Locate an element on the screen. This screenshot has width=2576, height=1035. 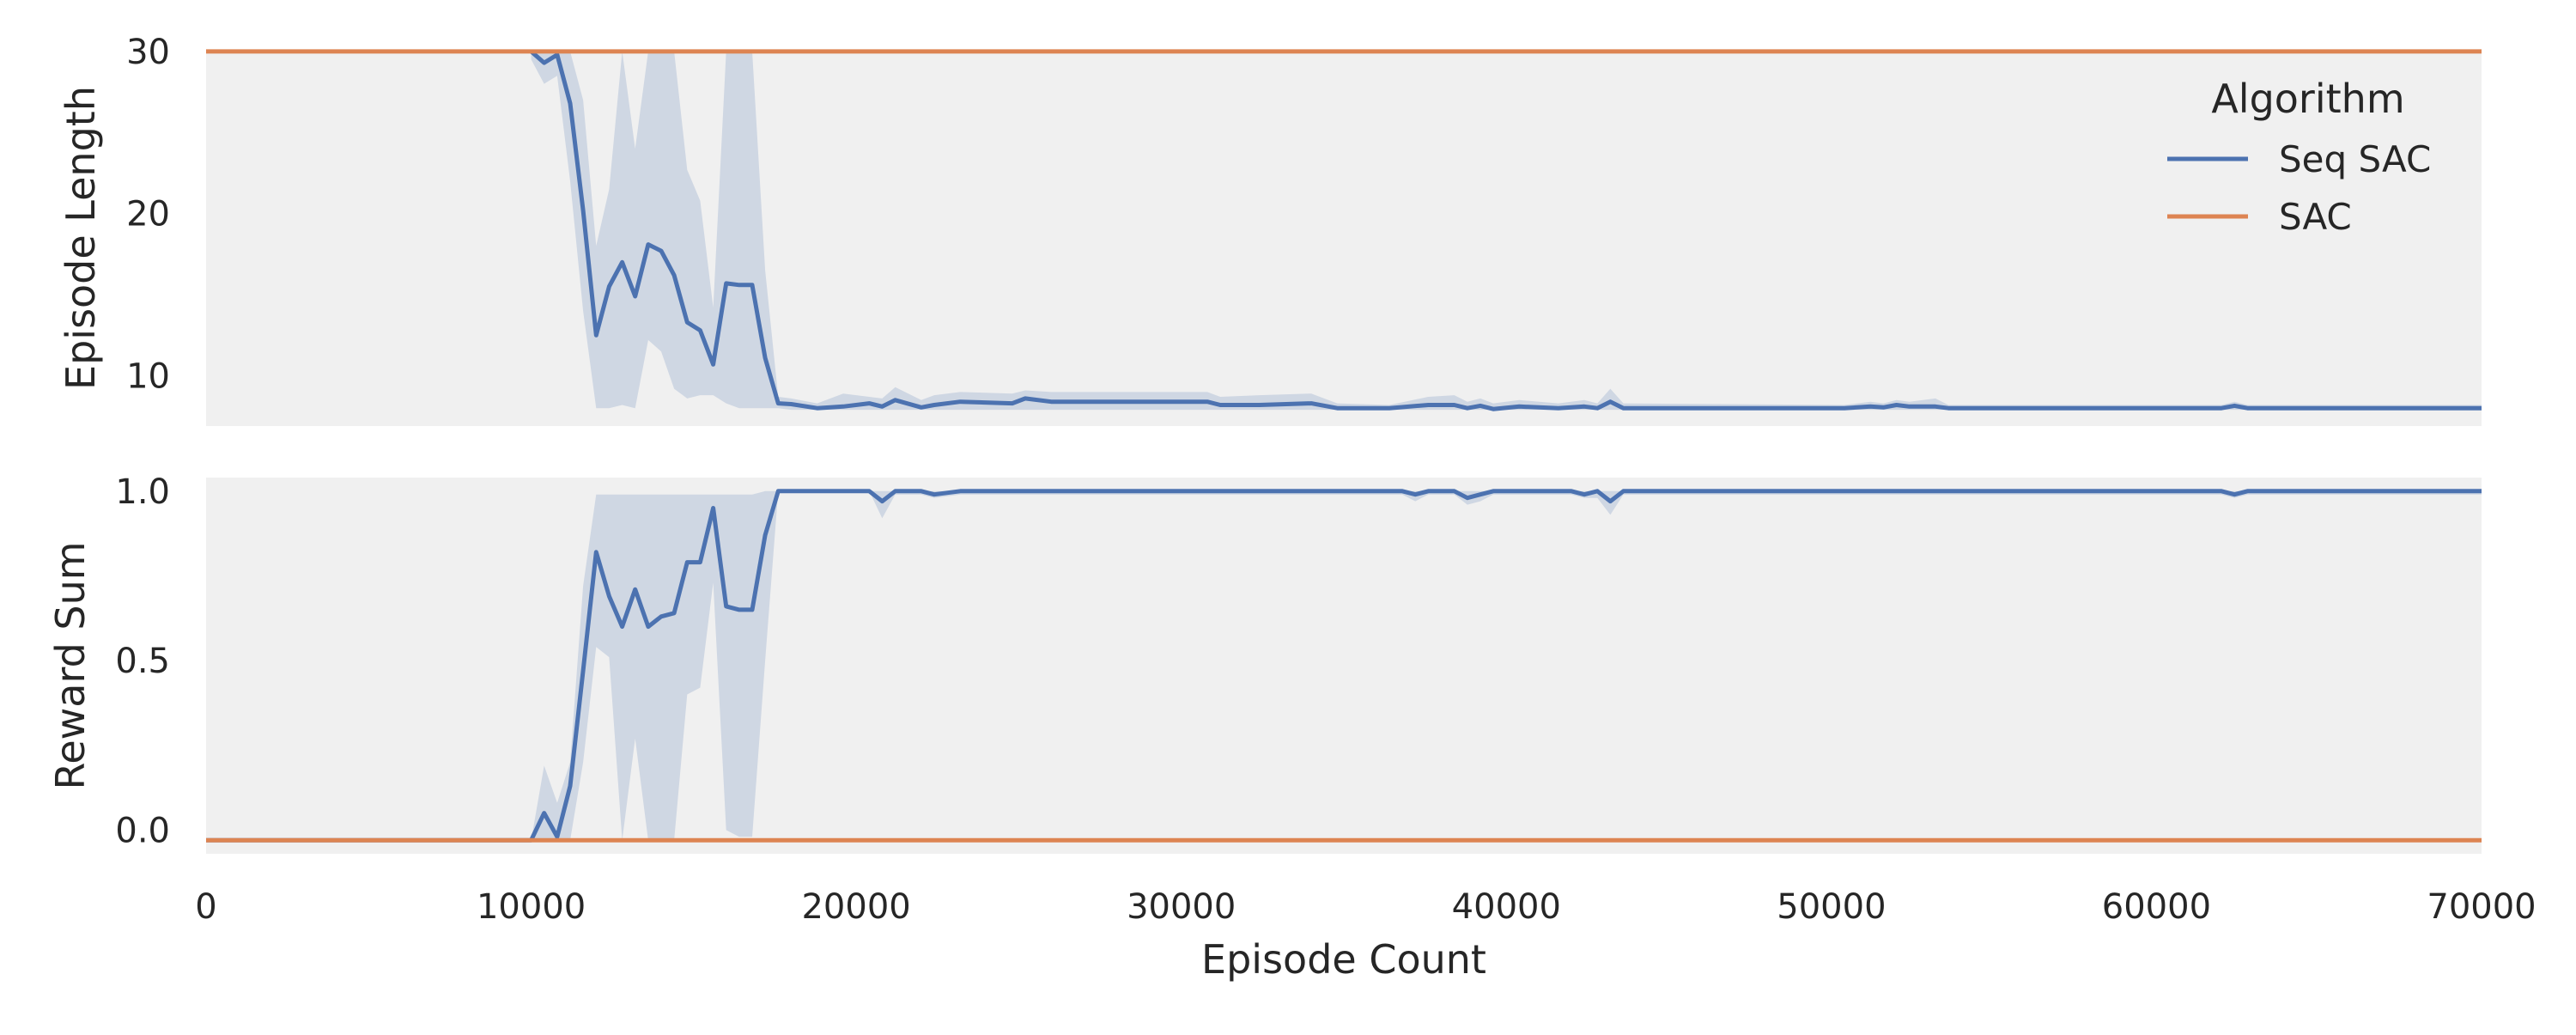
legend-label-sac: SAC is located at coordinates (2316, 217).